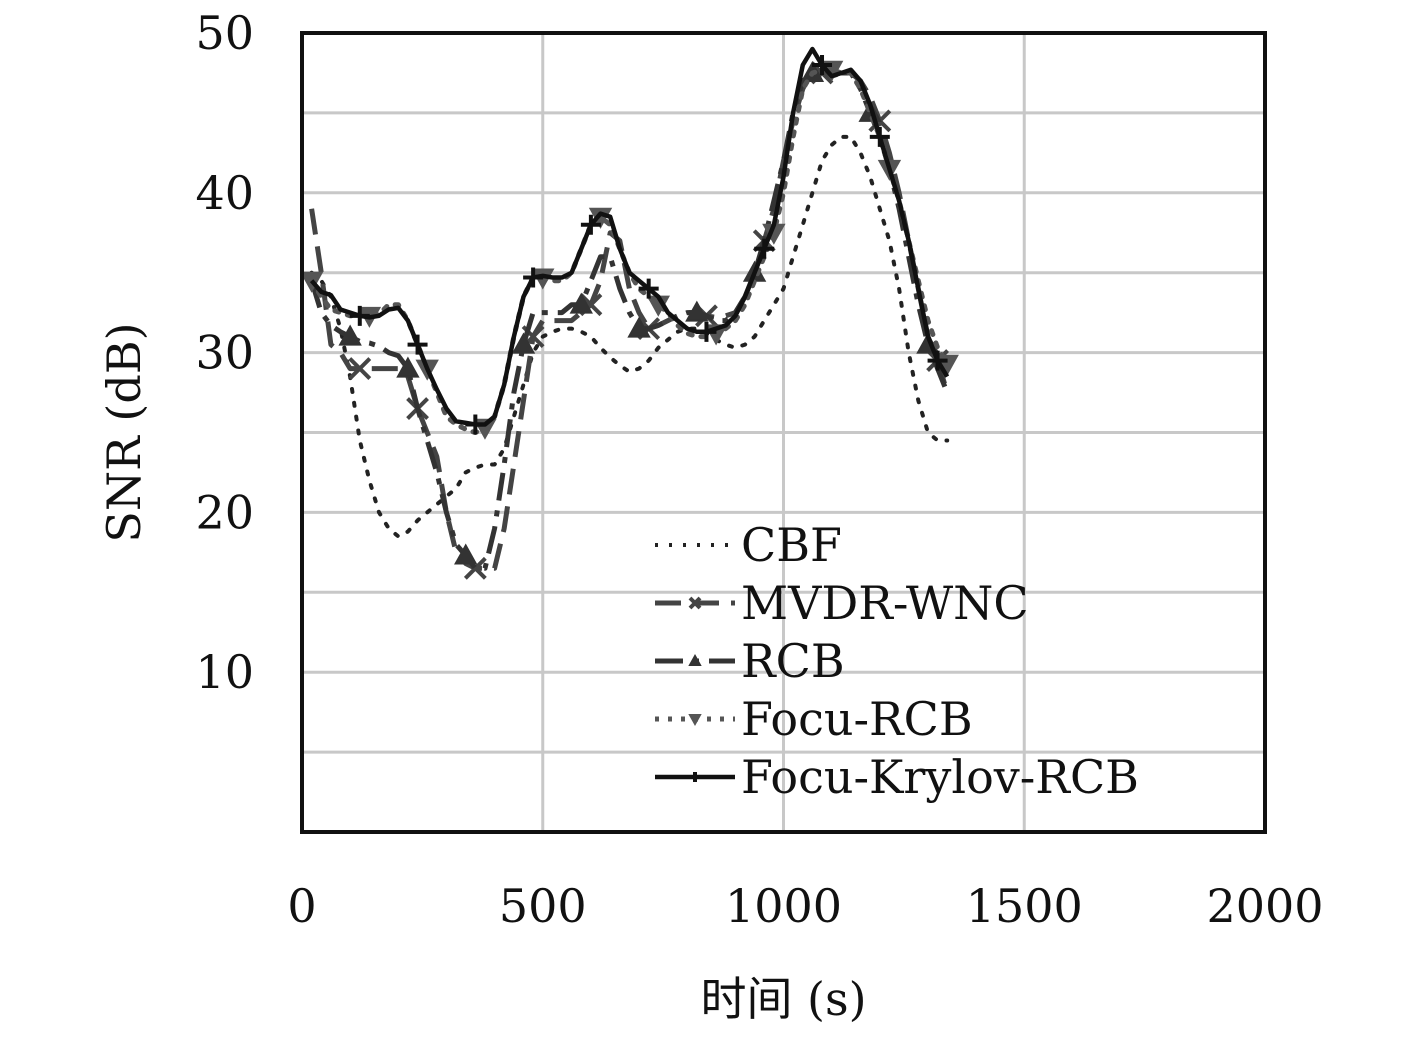 Image resolution: width=1417 pixels, height=1044 pixels. I want to click on legend-item: RCB, so click(750, 661).